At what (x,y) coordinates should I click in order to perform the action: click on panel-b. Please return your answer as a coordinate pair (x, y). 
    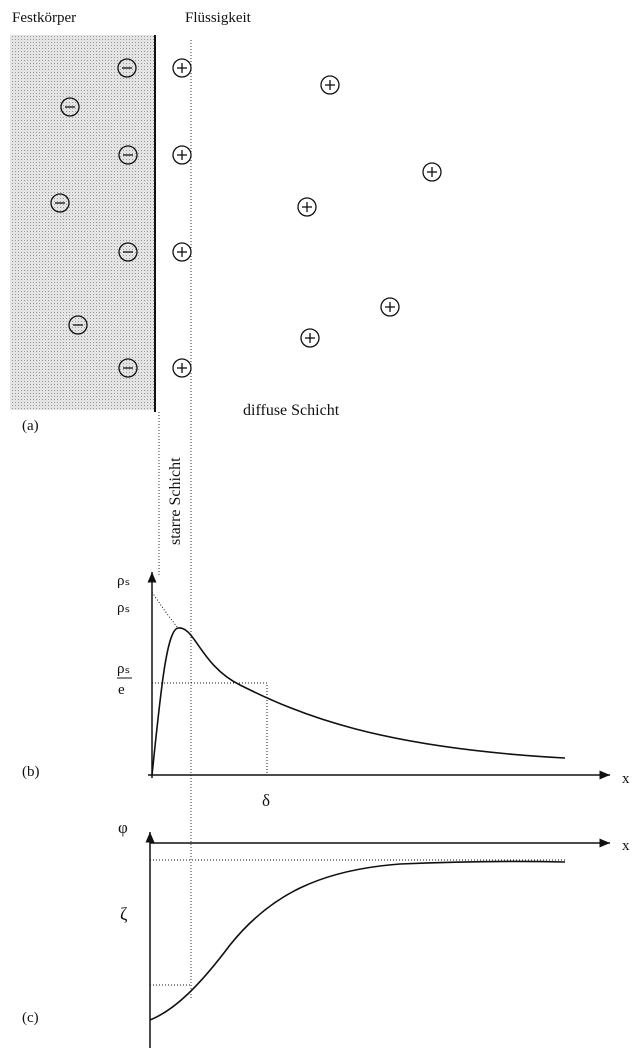
    Looking at the image, I should click on (378, 676).